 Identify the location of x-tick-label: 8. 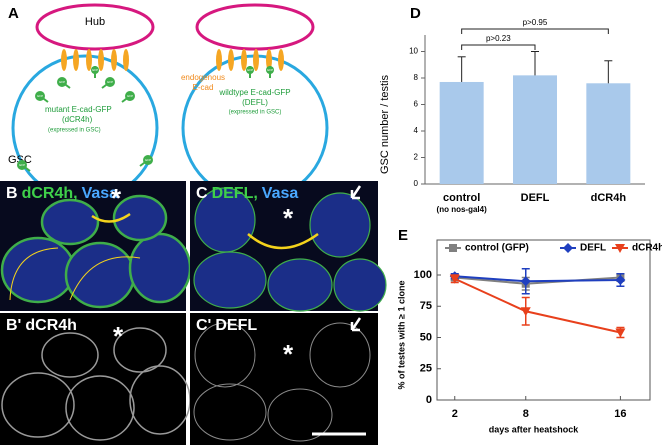
(526, 414).